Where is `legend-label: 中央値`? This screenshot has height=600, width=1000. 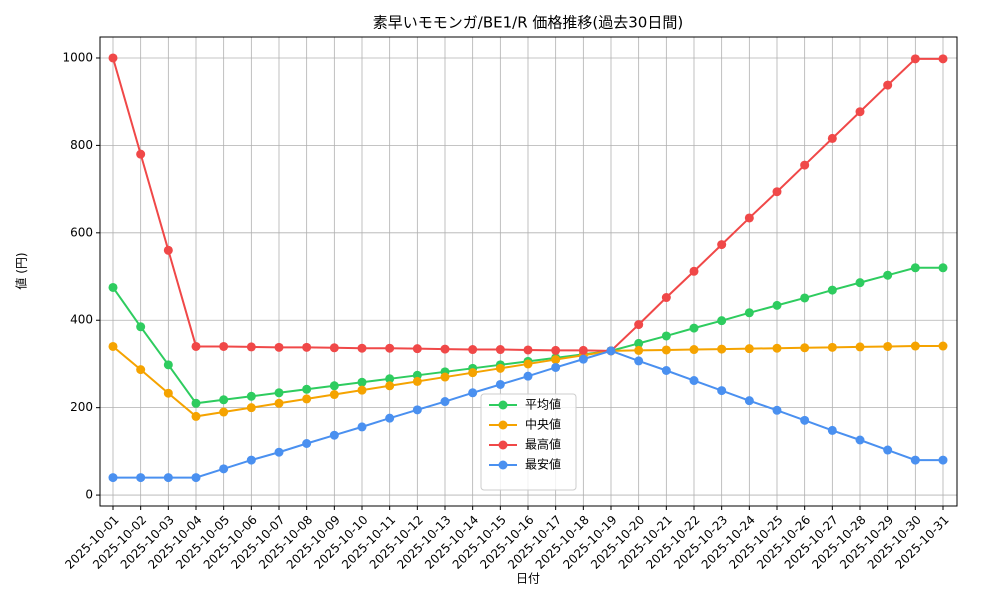 legend-label: 中央値 is located at coordinates (543, 424).